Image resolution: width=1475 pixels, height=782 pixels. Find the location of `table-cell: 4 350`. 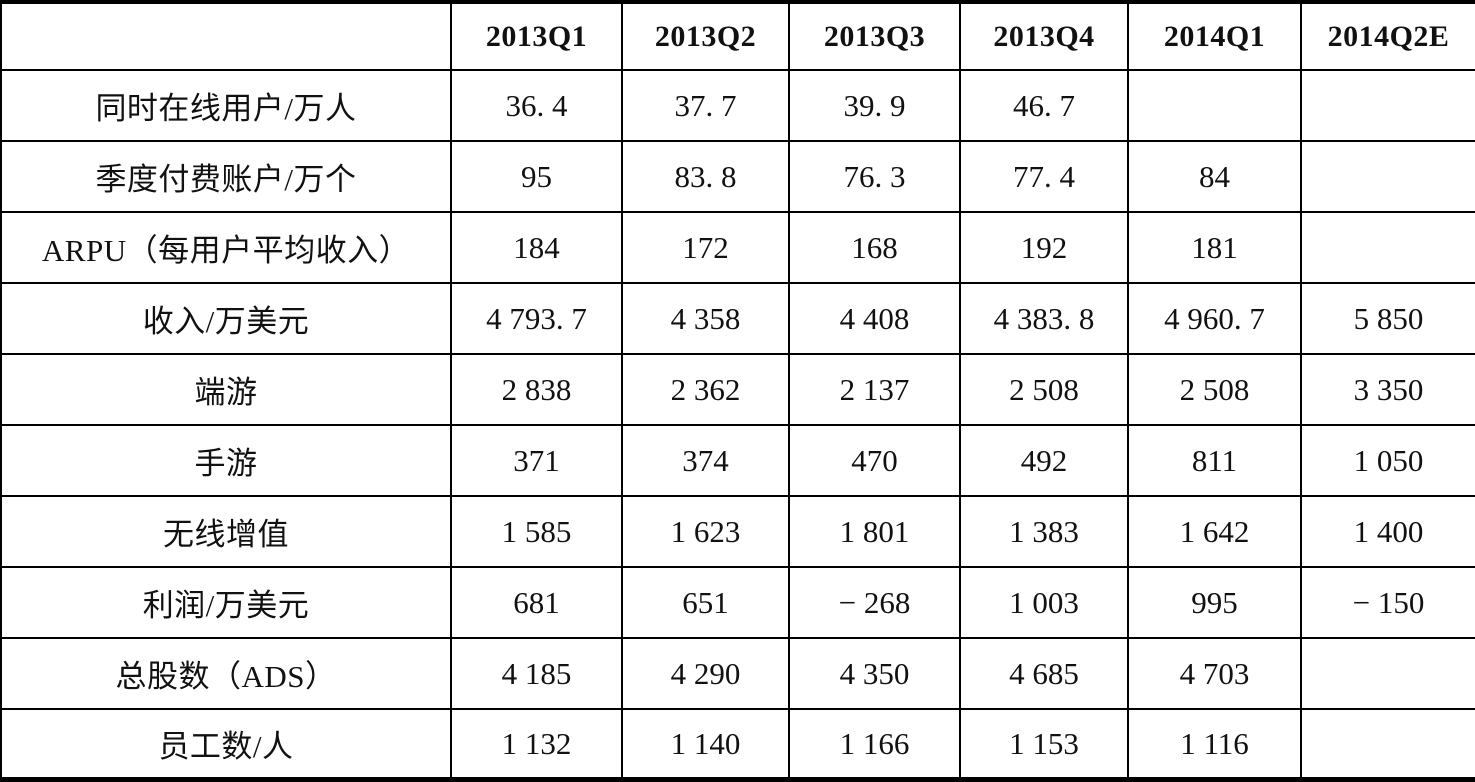

table-cell: 4 350 is located at coordinates (874, 673).